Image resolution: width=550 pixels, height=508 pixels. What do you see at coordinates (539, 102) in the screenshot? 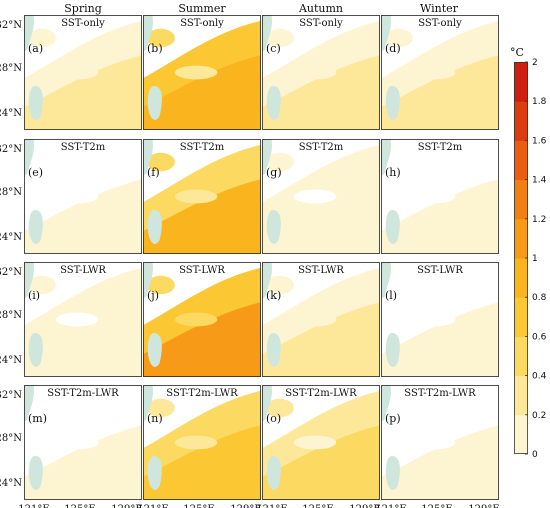
I see `colorbar-tick-label: 1.8` at bounding box center [539, 102].